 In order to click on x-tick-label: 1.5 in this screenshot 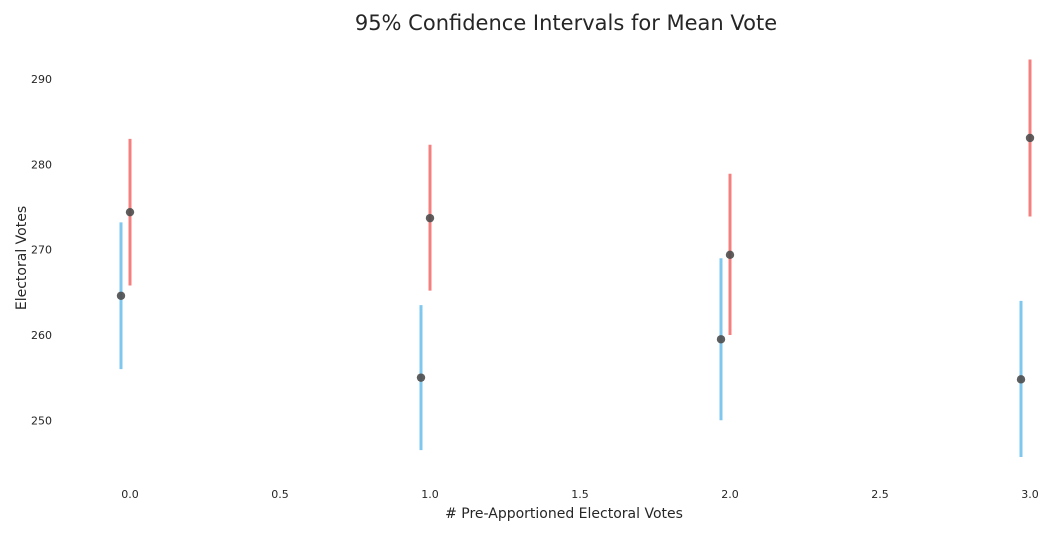, I will do `click(580, 494)`.